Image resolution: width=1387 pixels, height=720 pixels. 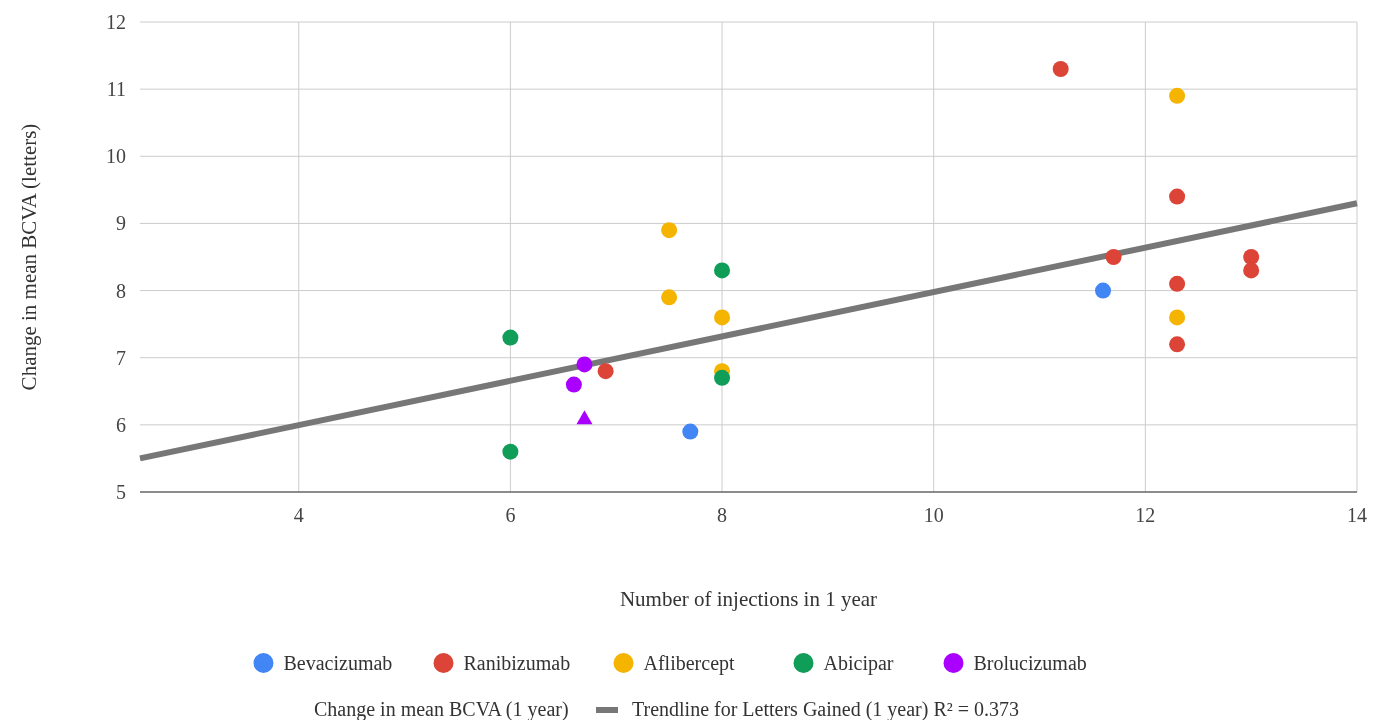 I want to click on text: Change in mean BCVA (1 year), so click(x=441, y=709).